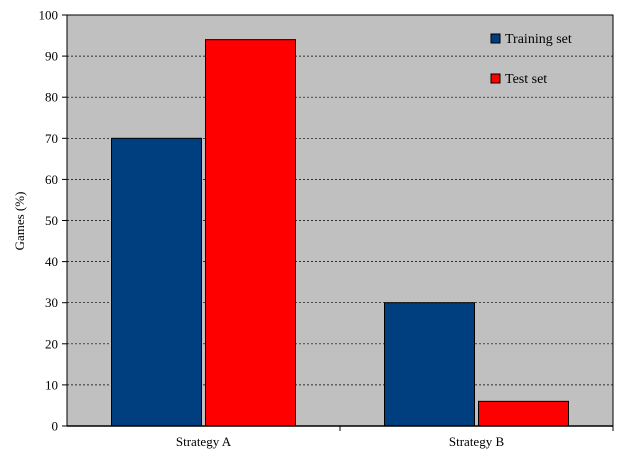 The width and height of the screenshot is (618, 456). Describe the element at coordinates (51, 302) in the screenshot. I see `y-tick-label: 30` at that location.